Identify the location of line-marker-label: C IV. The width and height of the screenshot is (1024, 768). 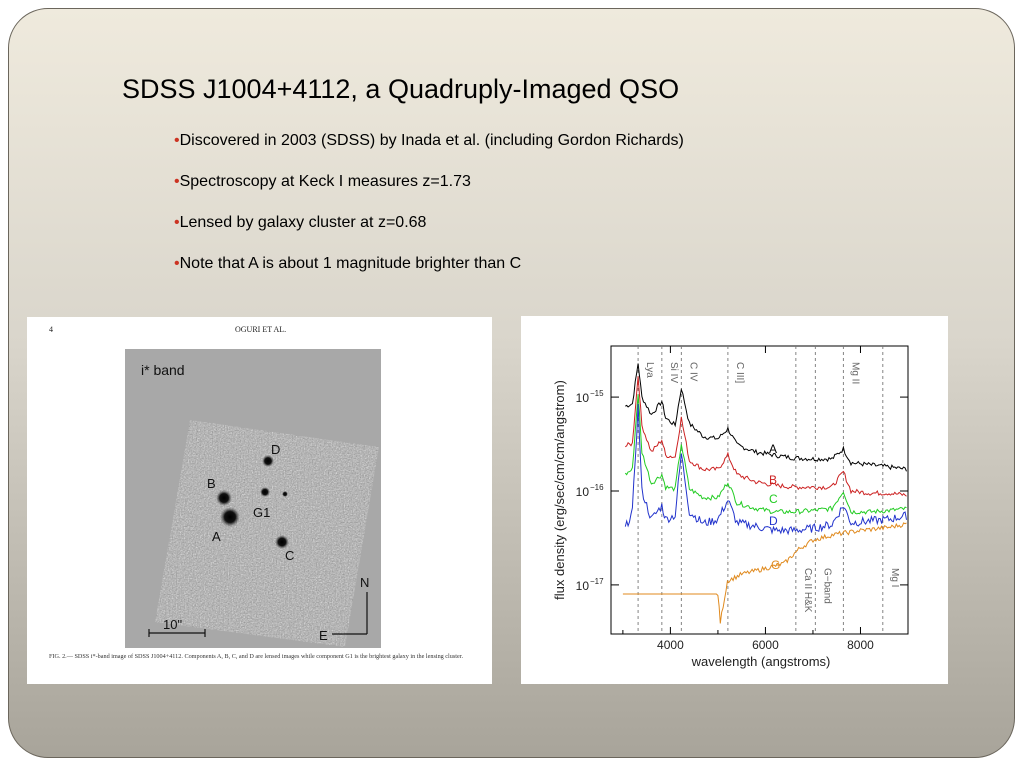
(692, 372).